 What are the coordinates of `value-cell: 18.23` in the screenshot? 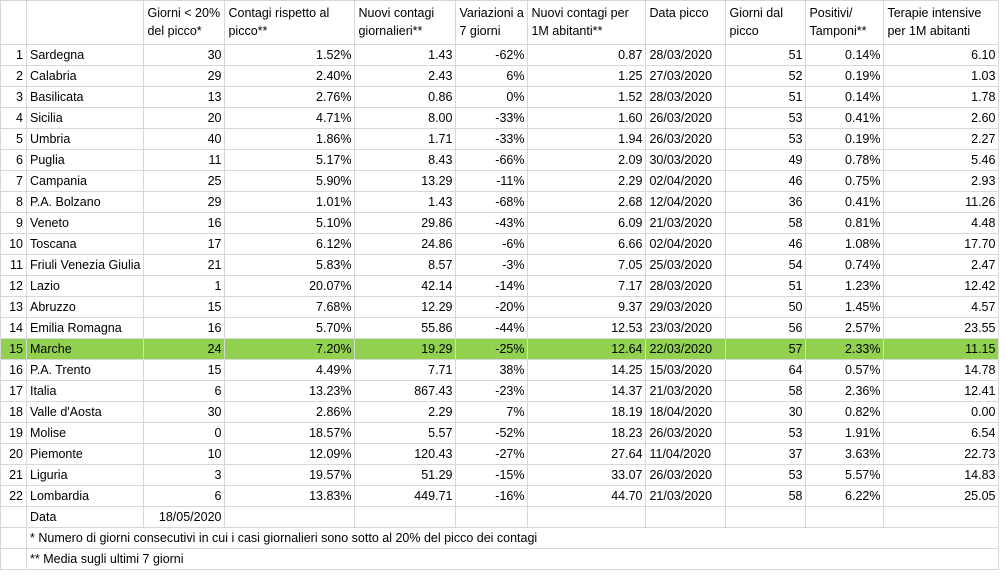 It's located at (587, 433).